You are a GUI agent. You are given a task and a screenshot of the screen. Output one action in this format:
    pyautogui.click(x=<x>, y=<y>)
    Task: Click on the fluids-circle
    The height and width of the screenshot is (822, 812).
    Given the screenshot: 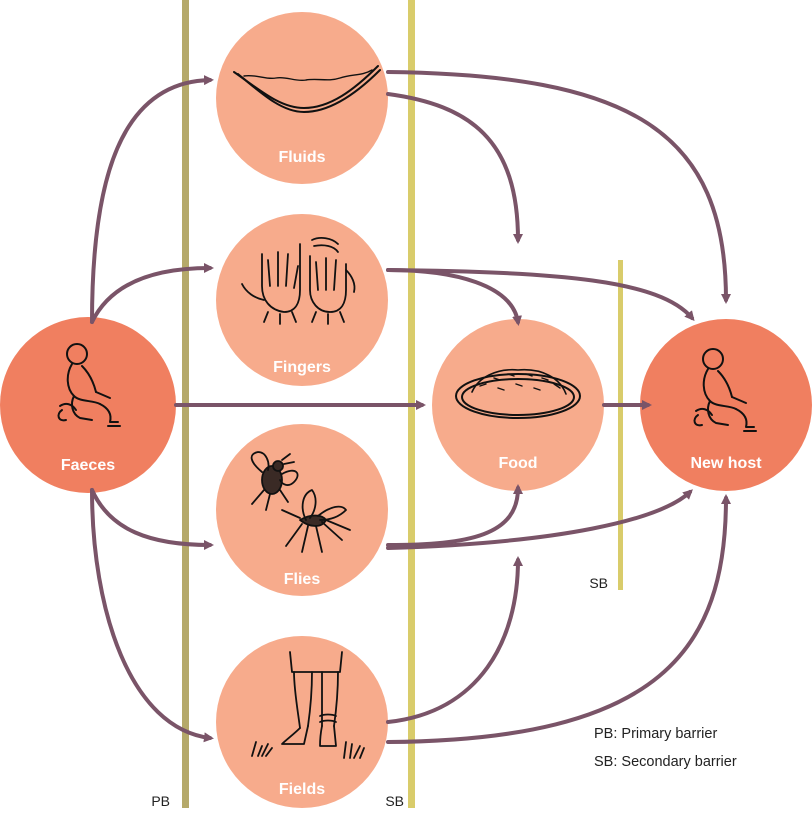 What is the action you would take?
    pyautogui.click(x=302, y=98)
    